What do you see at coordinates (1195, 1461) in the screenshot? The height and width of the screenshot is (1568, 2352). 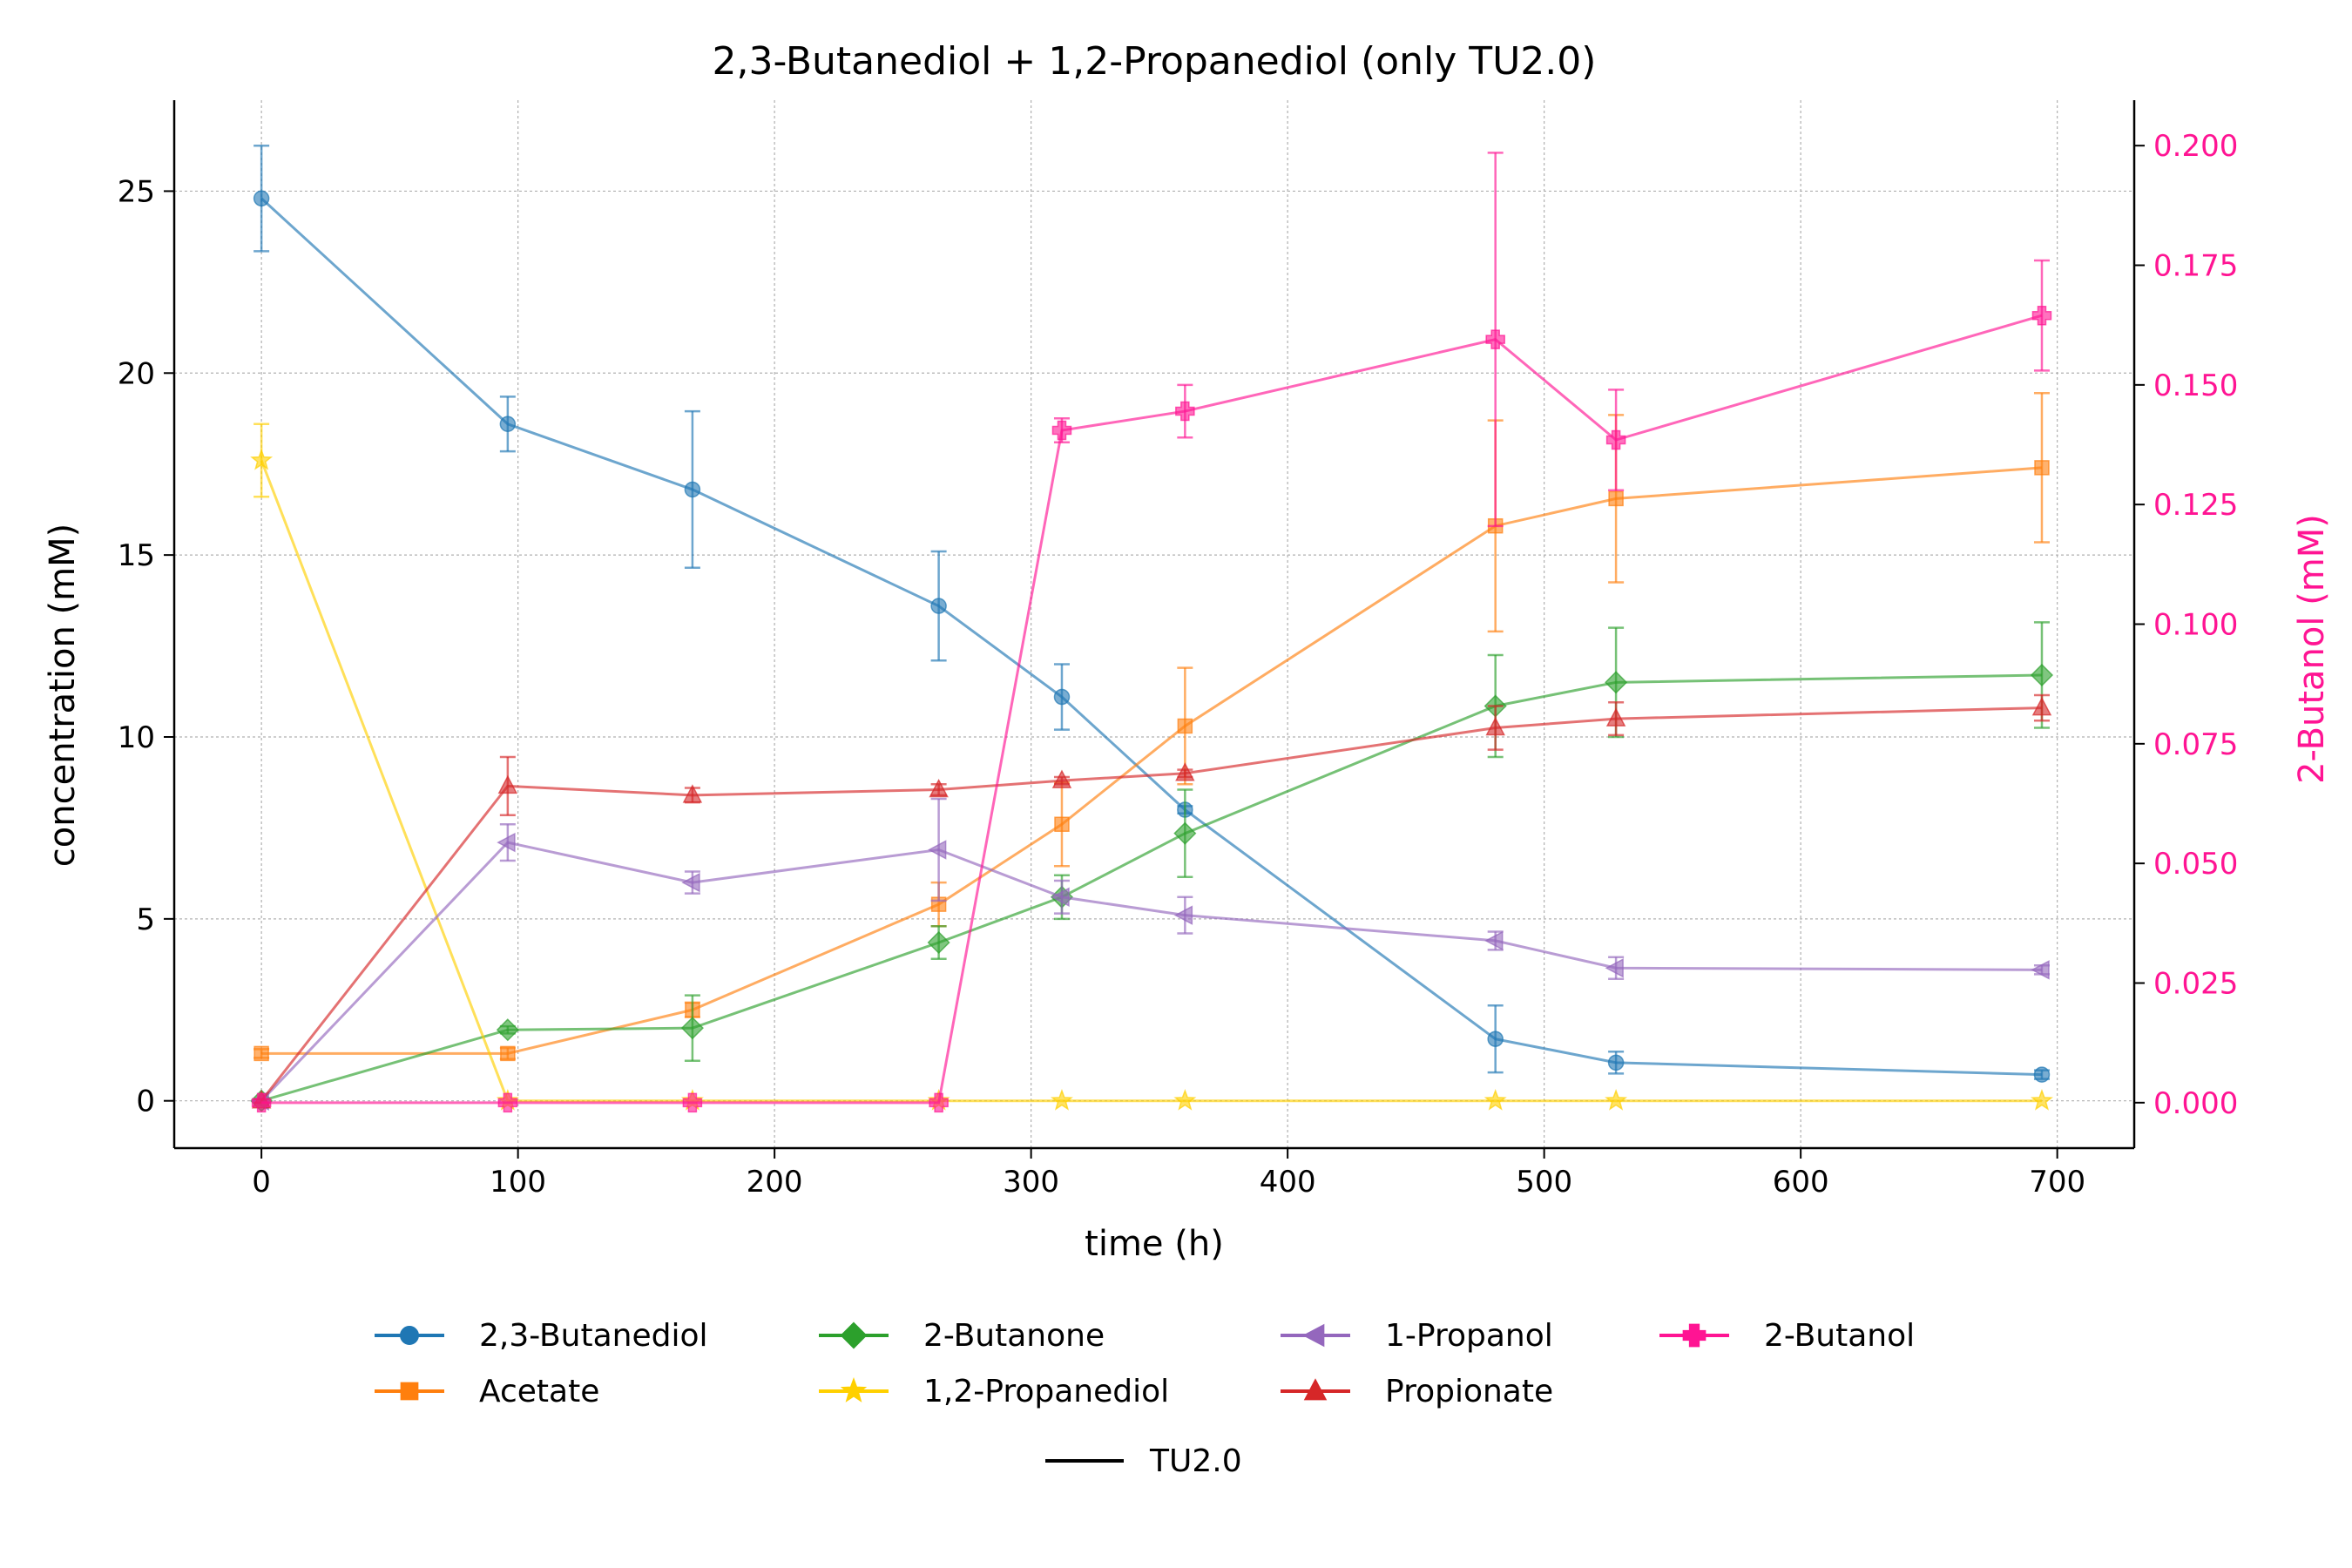 I see `legend-label: TU2.0` at bounding box center [1195, 1461].